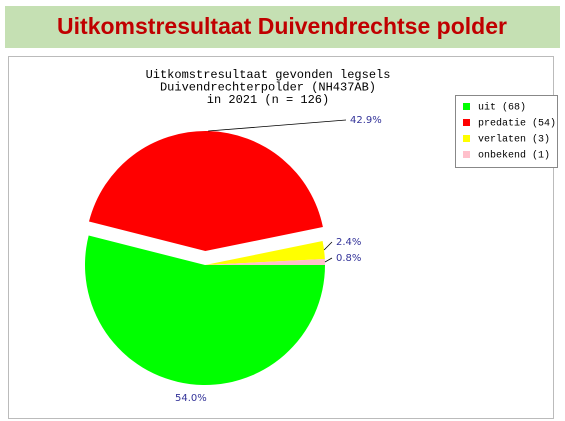  I want to click on chart-title: in 2021 (n = 126), so click(268, 100).